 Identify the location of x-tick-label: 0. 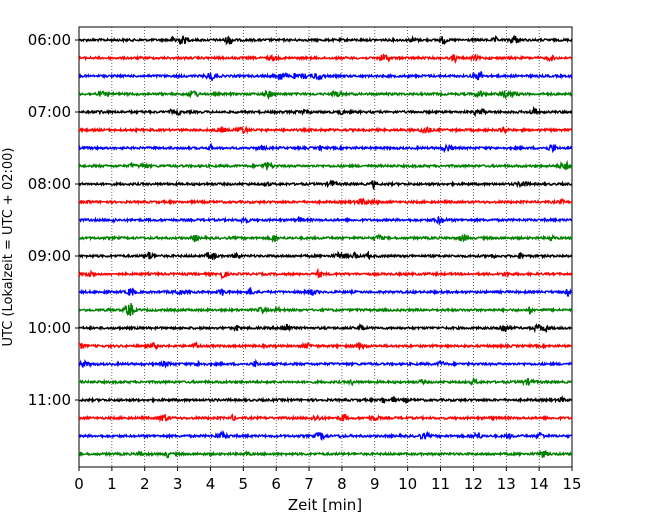
(79, 484).